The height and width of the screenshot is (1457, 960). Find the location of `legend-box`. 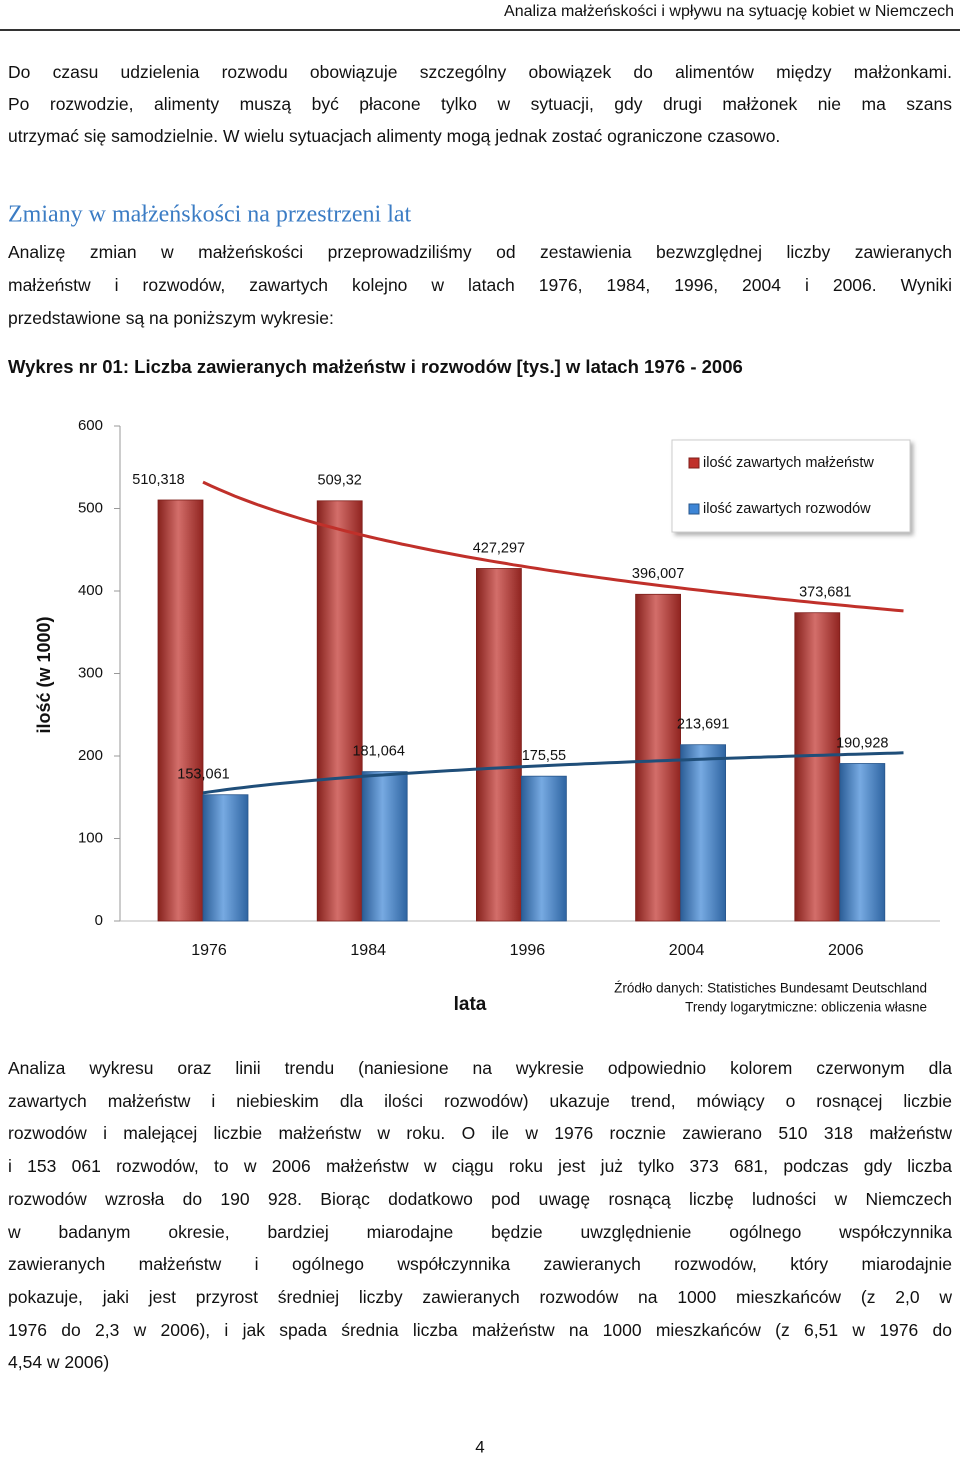

legend-box is located at coordinates (791, 486).